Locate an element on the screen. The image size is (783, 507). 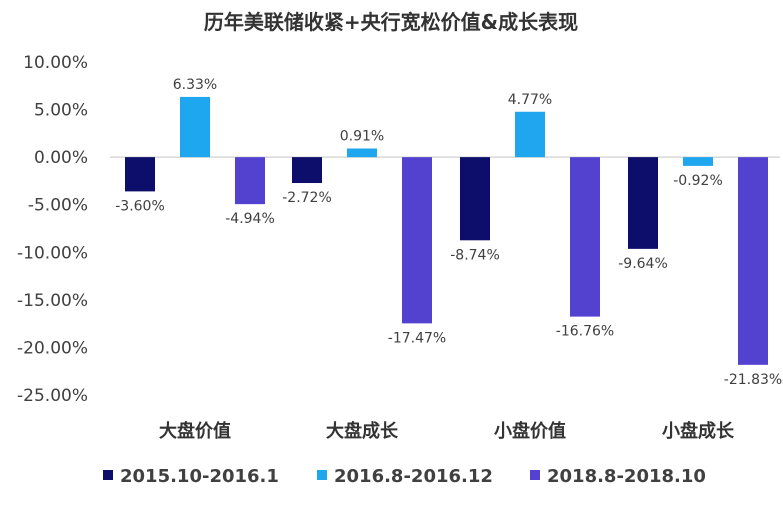
legend-label: 2015.10-2016.1 is located at coordinates (199, 476).